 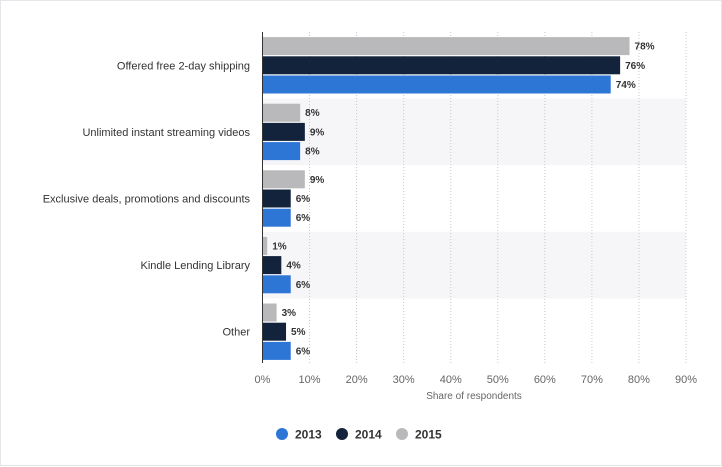 I want to click on legend-item-2013: 2013, so click(x=299, y=435).